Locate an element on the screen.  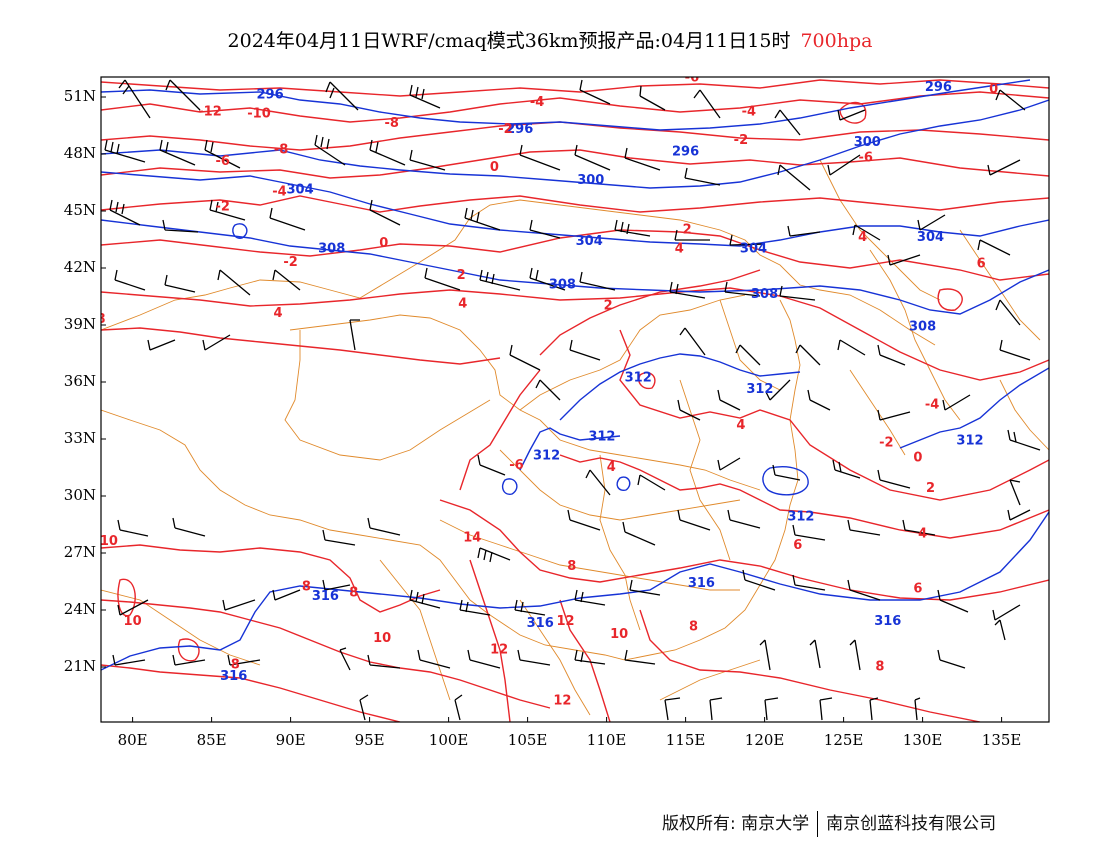
lat-tick-label: 36N is located at coordinates (80, 381).